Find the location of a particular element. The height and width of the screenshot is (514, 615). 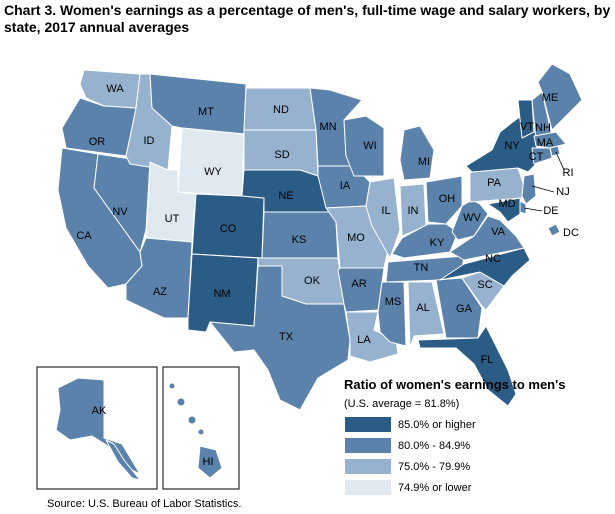

state-ks is located at coordinates (300, 235).